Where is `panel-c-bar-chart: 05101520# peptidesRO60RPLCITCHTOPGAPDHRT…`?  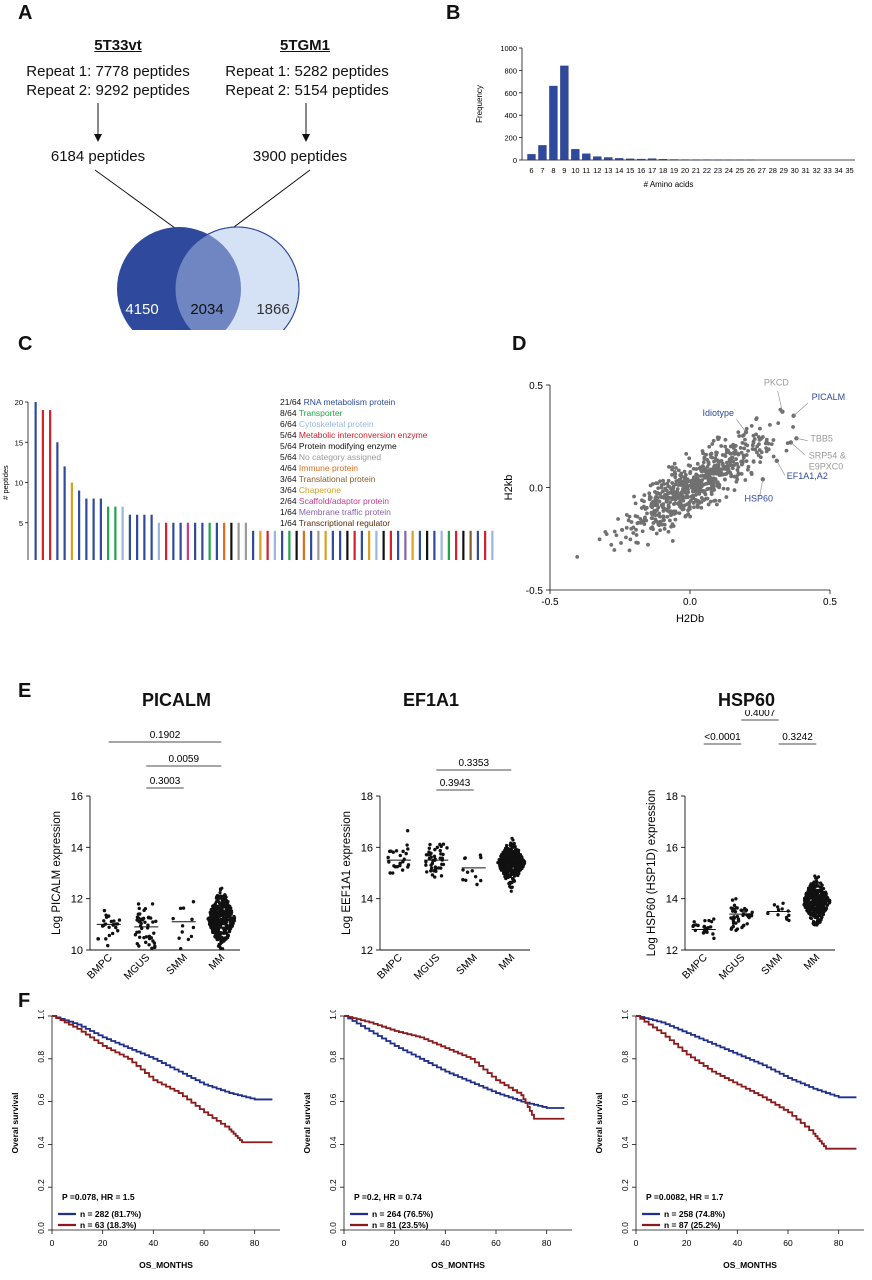
panel-c-bar-chart: 05101520# peptidesRO60RPLCITCHTOPGAPDHRT… is located at coordinates (247, 479).